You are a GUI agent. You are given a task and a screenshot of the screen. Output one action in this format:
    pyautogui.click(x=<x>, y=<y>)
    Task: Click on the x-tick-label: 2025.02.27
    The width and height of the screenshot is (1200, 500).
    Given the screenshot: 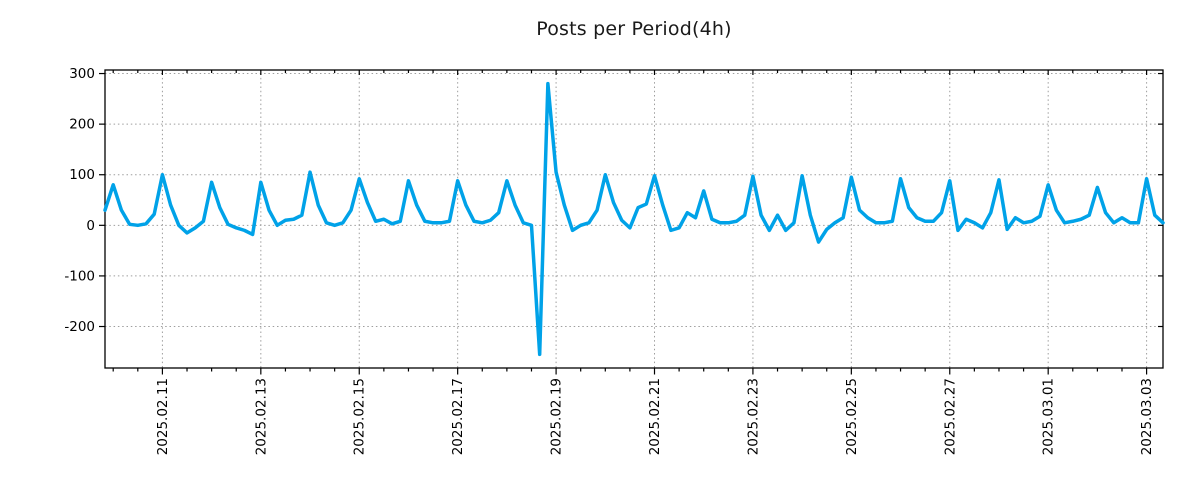 What is the action you would take?
    pyautogui.click(x=950, y=416)
    